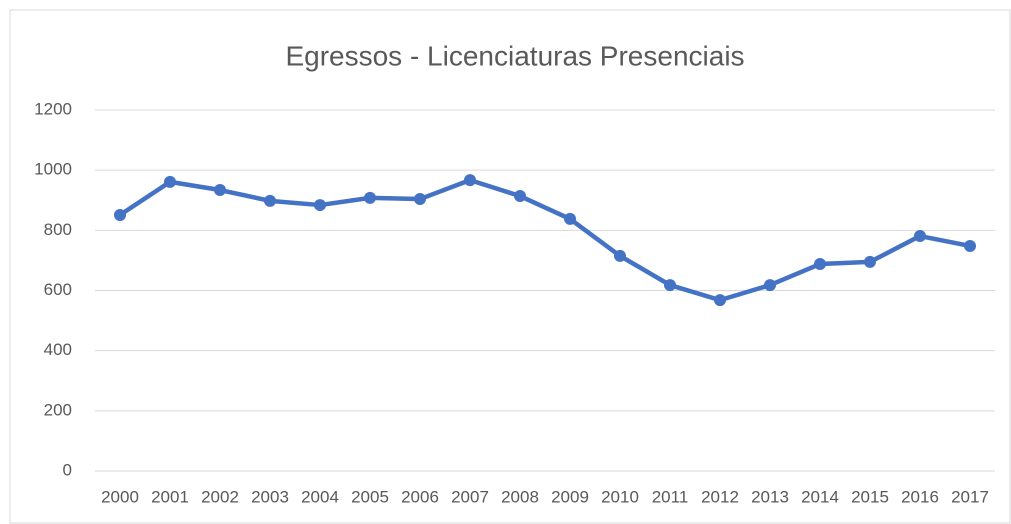 The image size is (1011, 524). I want to click on y-tick-label: 400, so click(58, 349).